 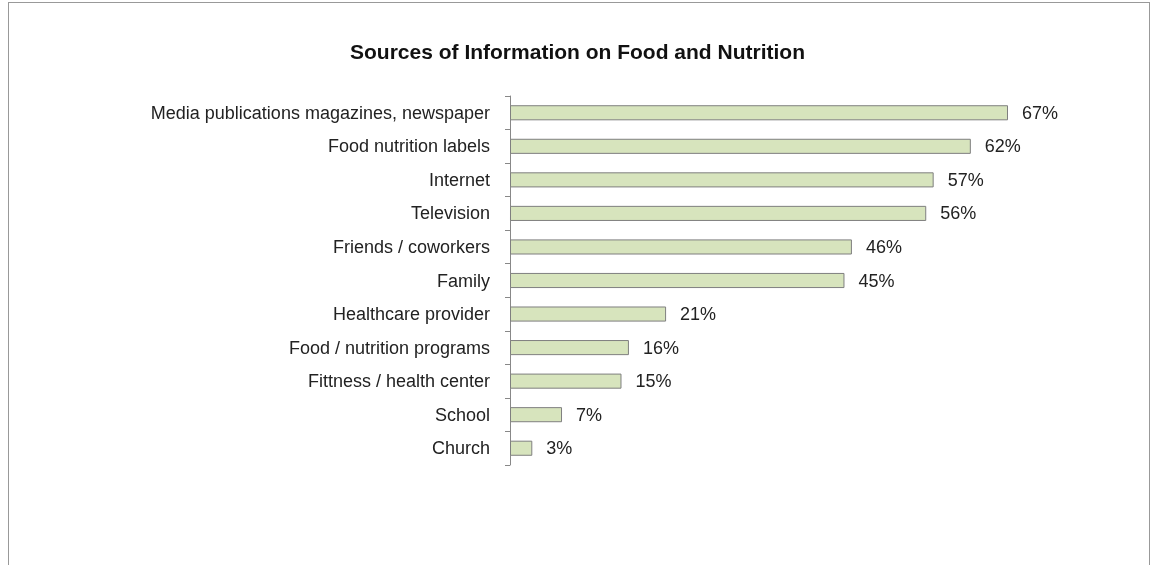 I want to click on data-label: 15%, so click(x=653, y=381).